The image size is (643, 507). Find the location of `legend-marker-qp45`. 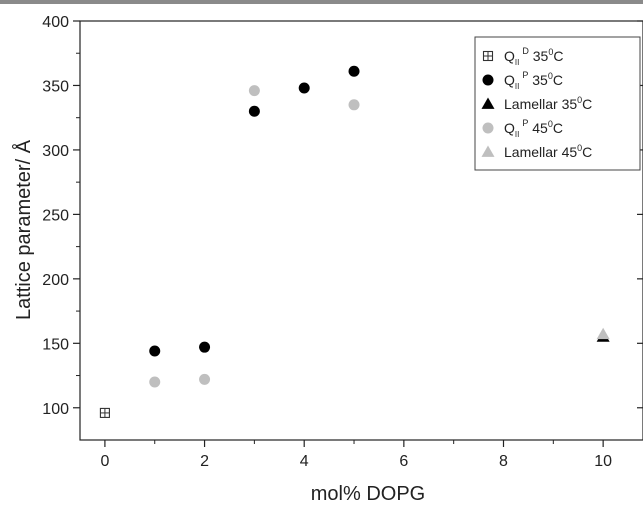

legend-marker-qp45 is located at coordinates (488, 128).